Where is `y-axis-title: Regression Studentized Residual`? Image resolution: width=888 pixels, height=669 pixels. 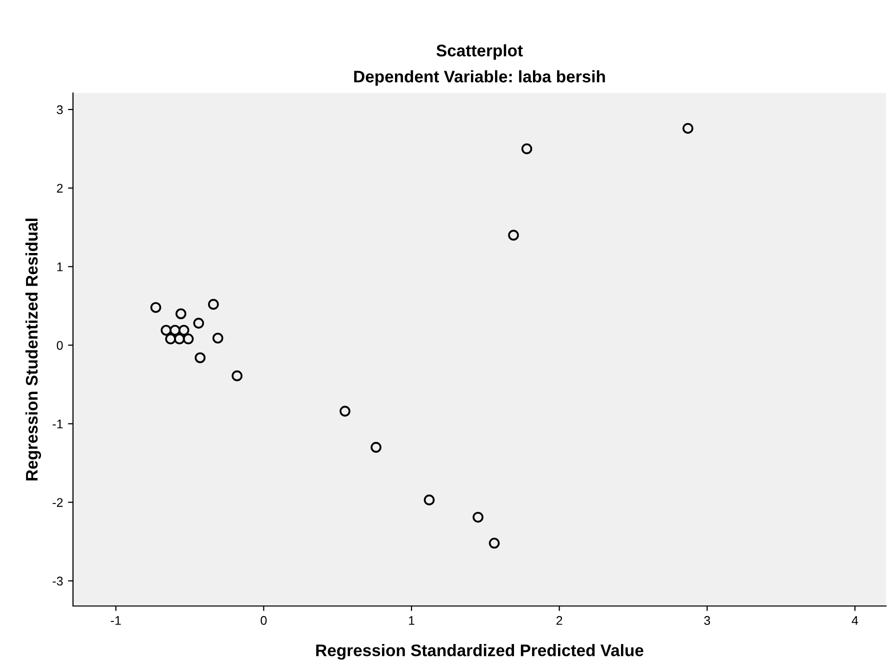
y-axis-title: Regression Studentized Residual is located at coordinates (33, 349).